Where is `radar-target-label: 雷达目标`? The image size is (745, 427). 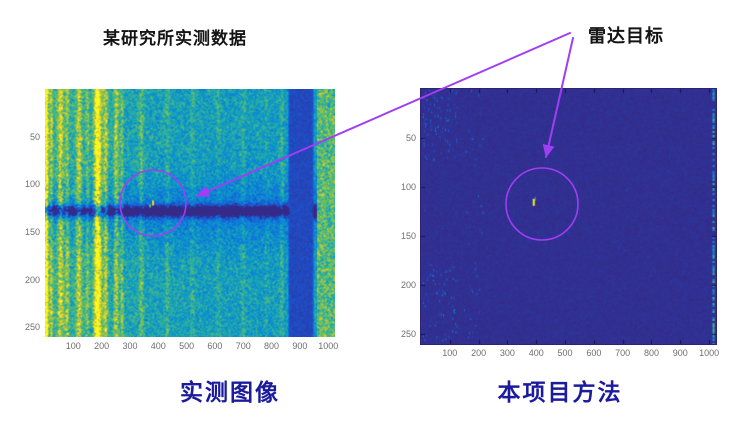 radar-target-label: 雷达目标 is located at coordinates (626, 36).